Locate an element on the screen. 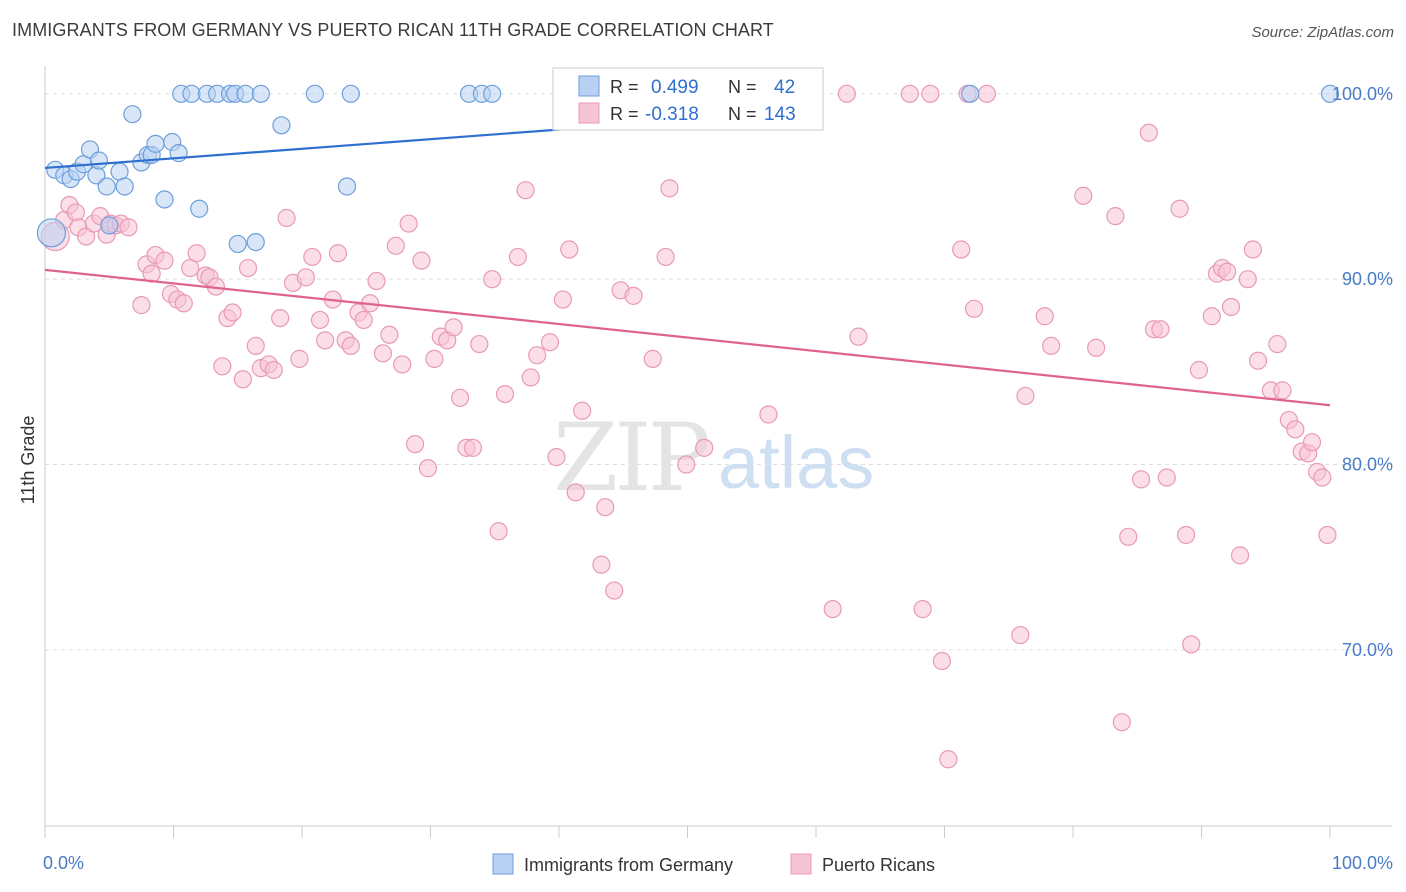 This screenshot has height=892, width=1406. legend-n-value-puerto-ricans: 143 is located at coordinates (780, 114).